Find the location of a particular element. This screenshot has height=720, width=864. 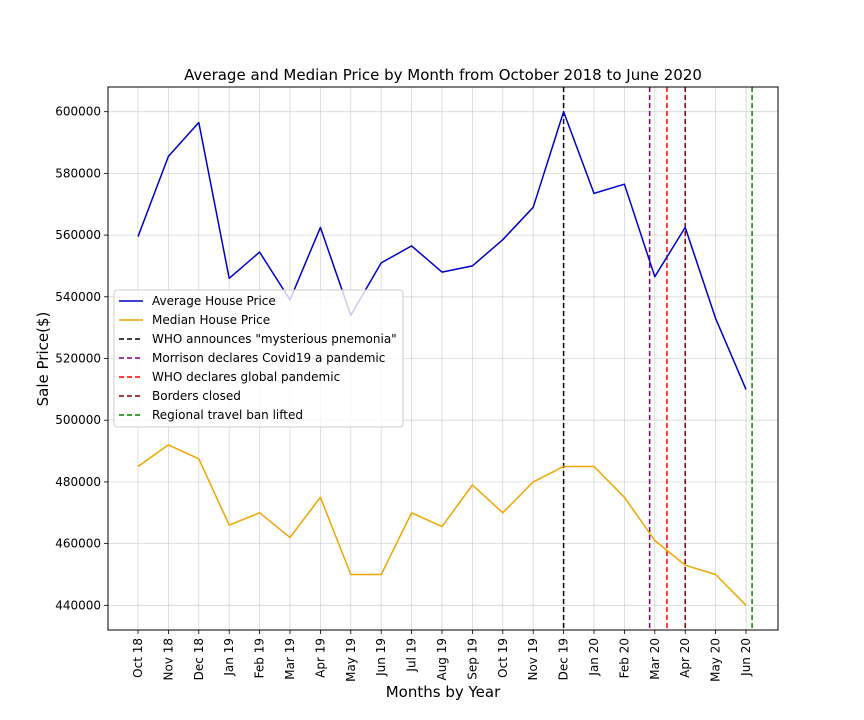

x-tick-label: Jul 19 is located at coordinates (412, 655).